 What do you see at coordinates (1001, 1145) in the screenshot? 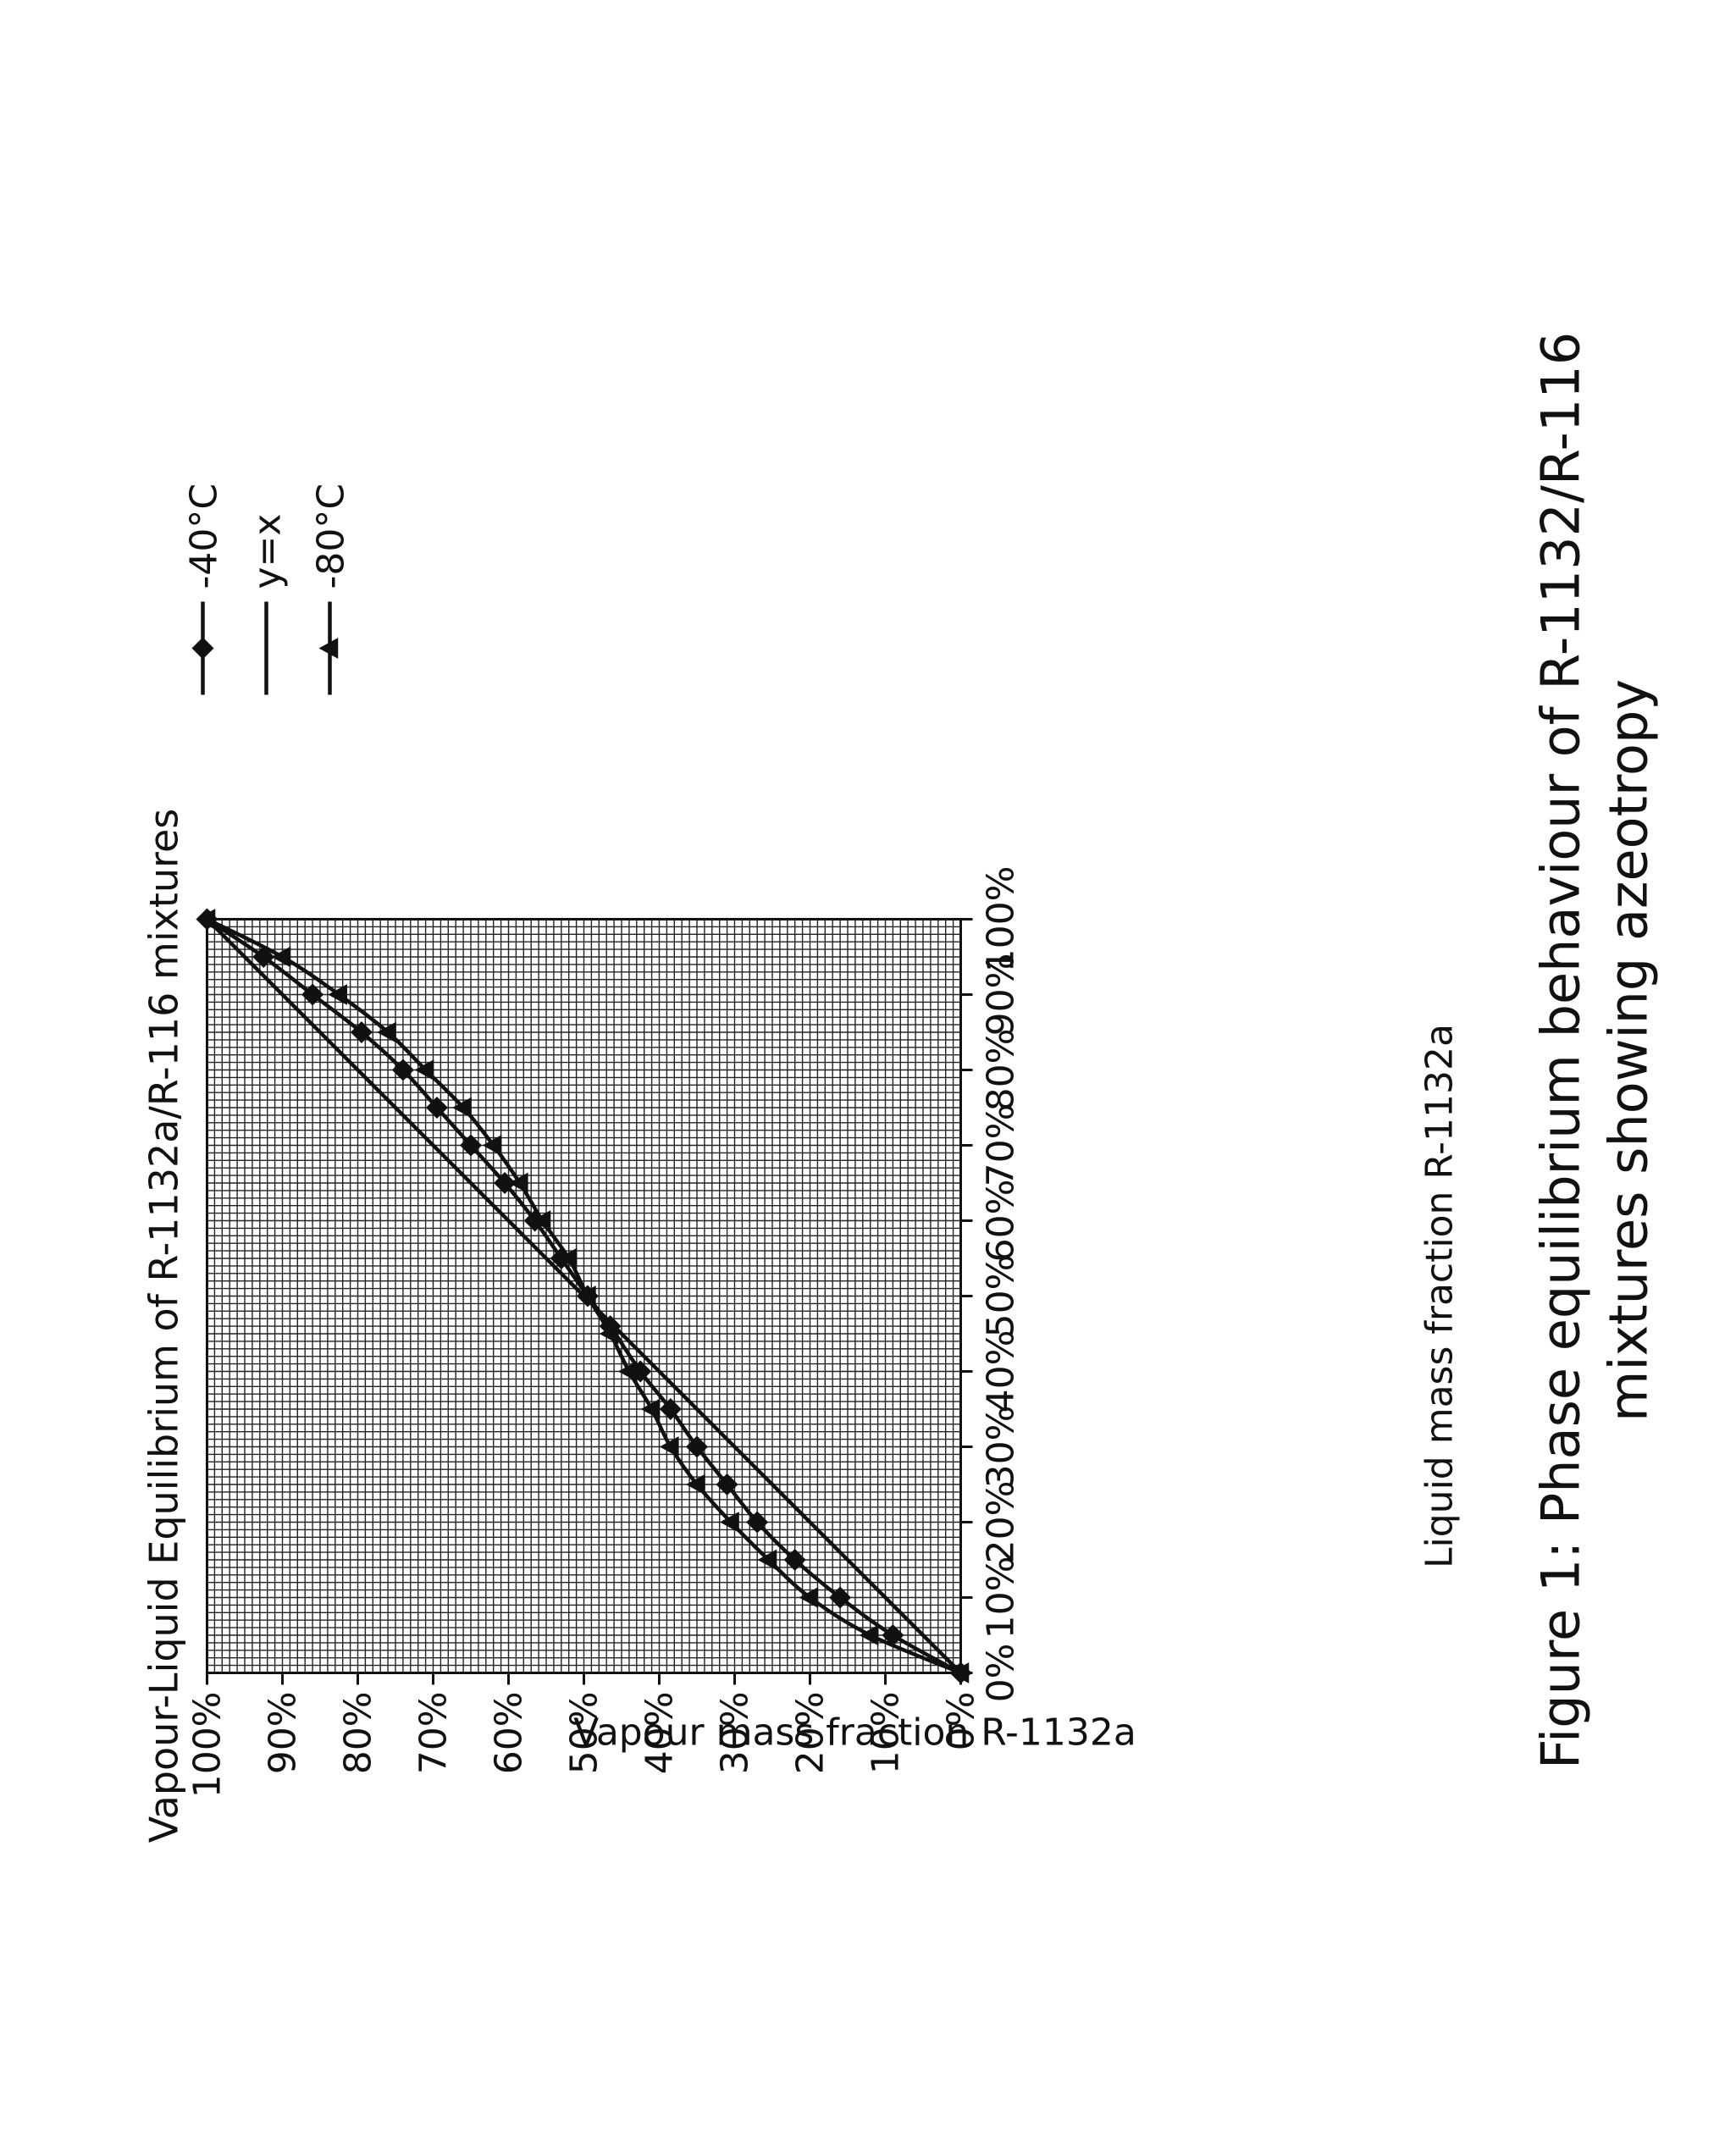
I see `x-tick-label: 70%` at bounding box center [1001, 1145].